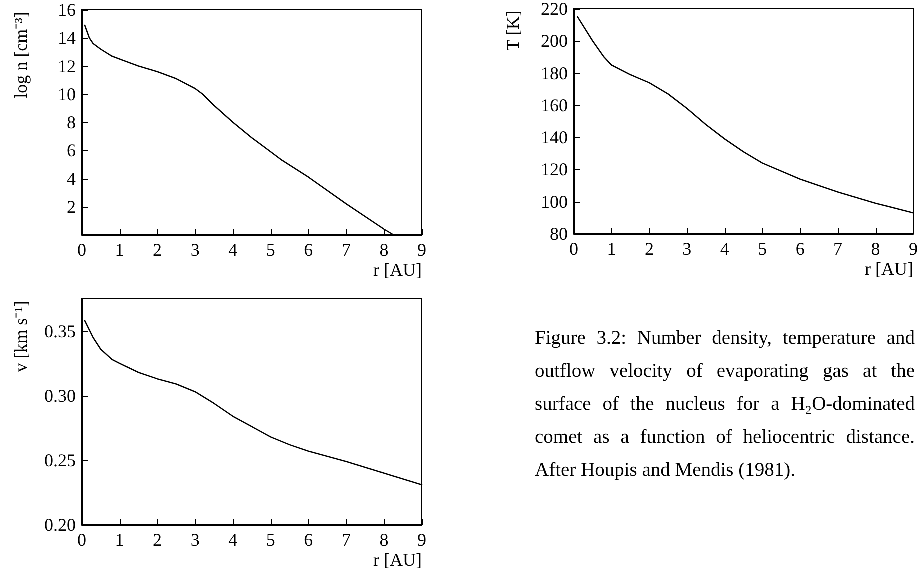 The height and width of the screenshot is (579, 921). I want to click on y-axis-title: T [K], so click(513, 30).